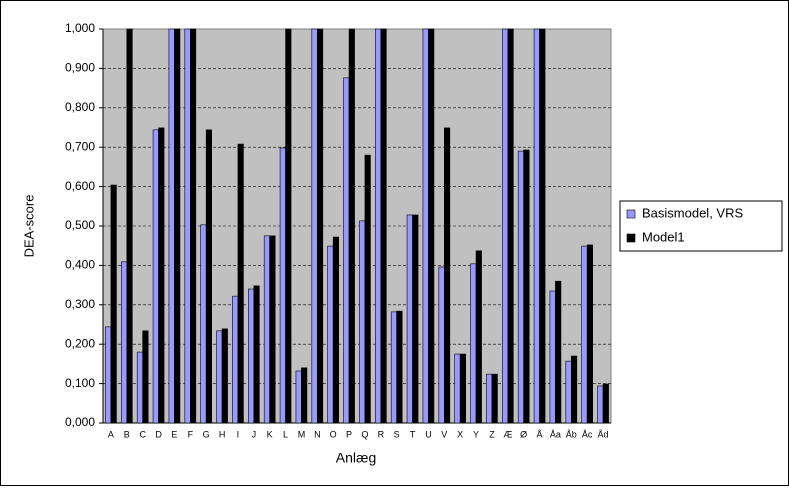 This screenshot has height=491, width=789. Describe the element at coordinates (364, 434) in the screenshot. I see `x-tick-label: Q` at that location.